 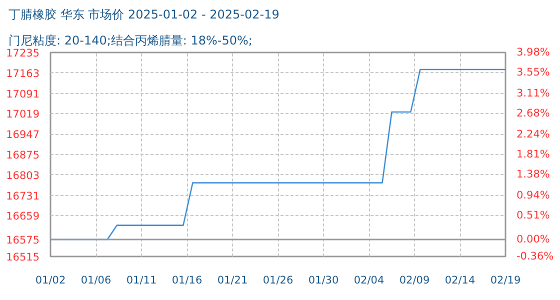 I want to click on y2-tick-label: 3.11%, so click(x=533, y=93).